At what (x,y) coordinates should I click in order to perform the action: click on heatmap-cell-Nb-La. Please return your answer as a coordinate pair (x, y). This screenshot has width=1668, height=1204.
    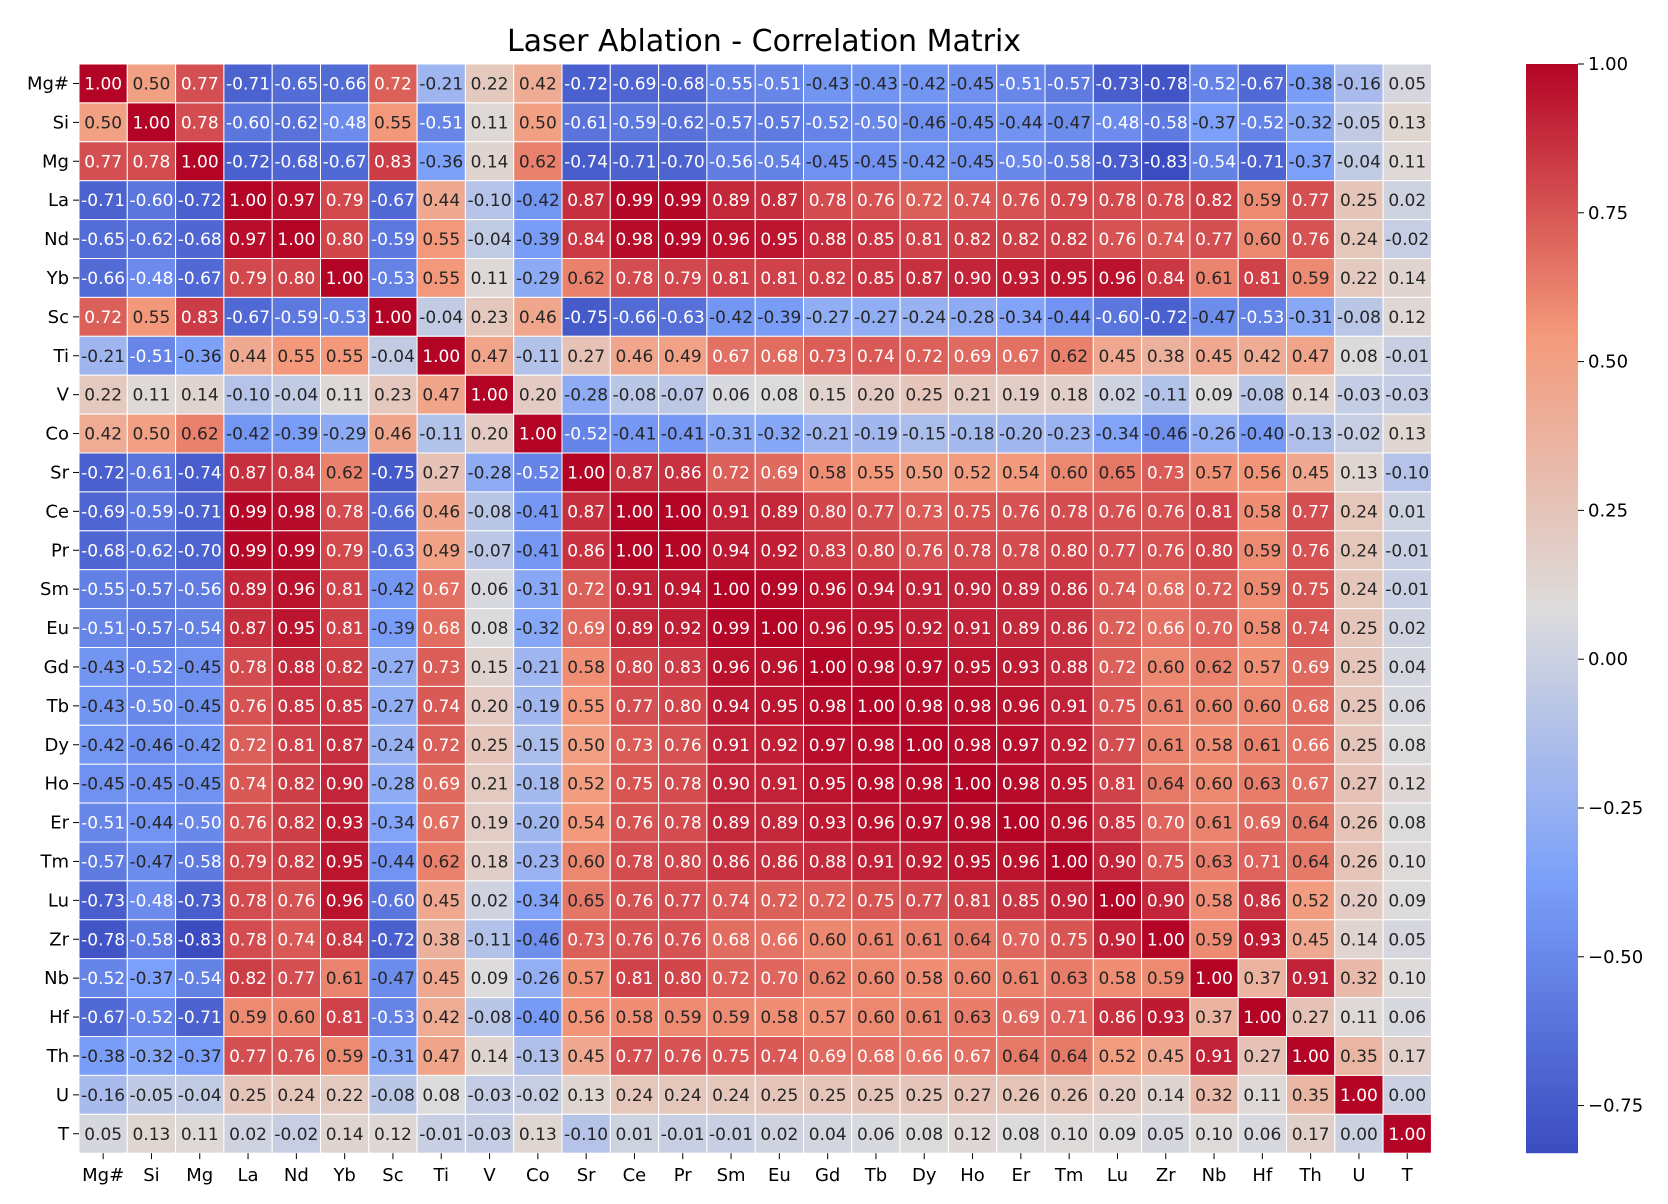
    Looking at the image, I should click on (248, 978).